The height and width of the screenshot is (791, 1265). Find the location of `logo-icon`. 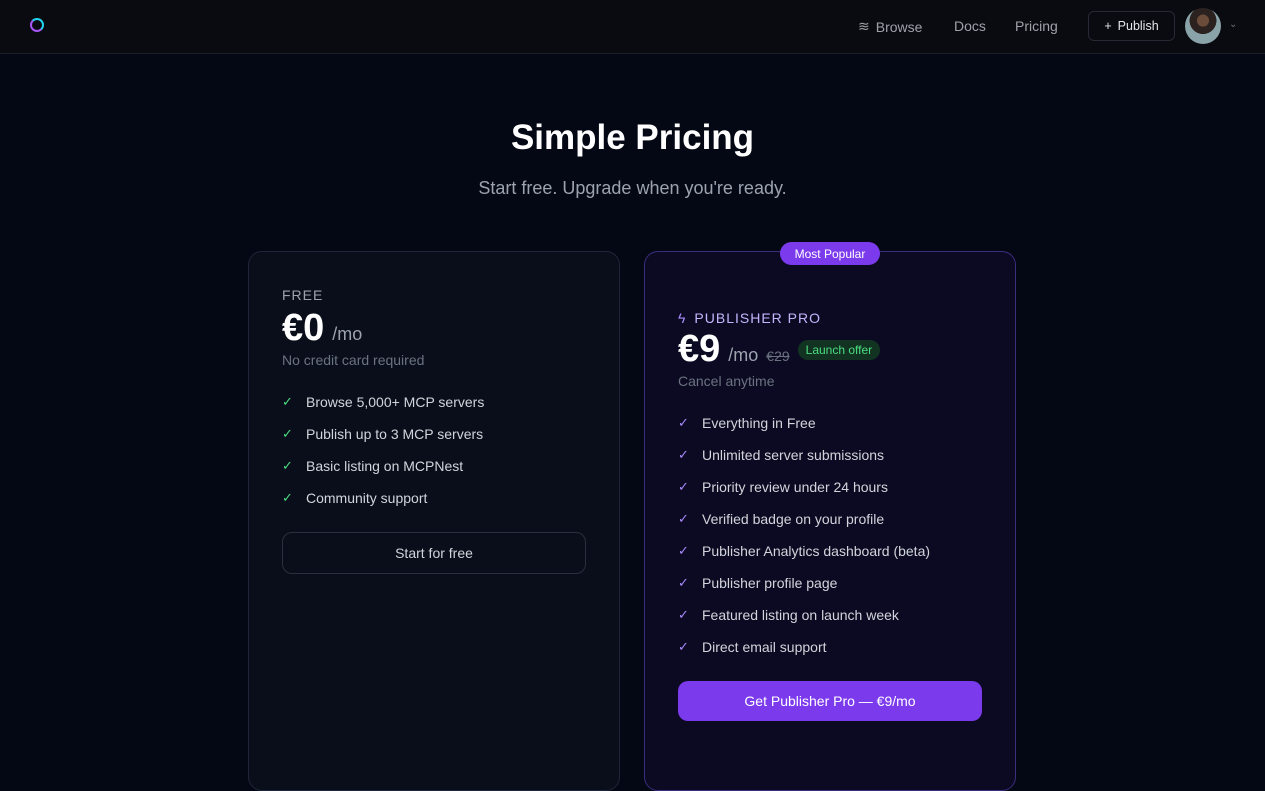

logo-icon is located at coordinates (37, 25).